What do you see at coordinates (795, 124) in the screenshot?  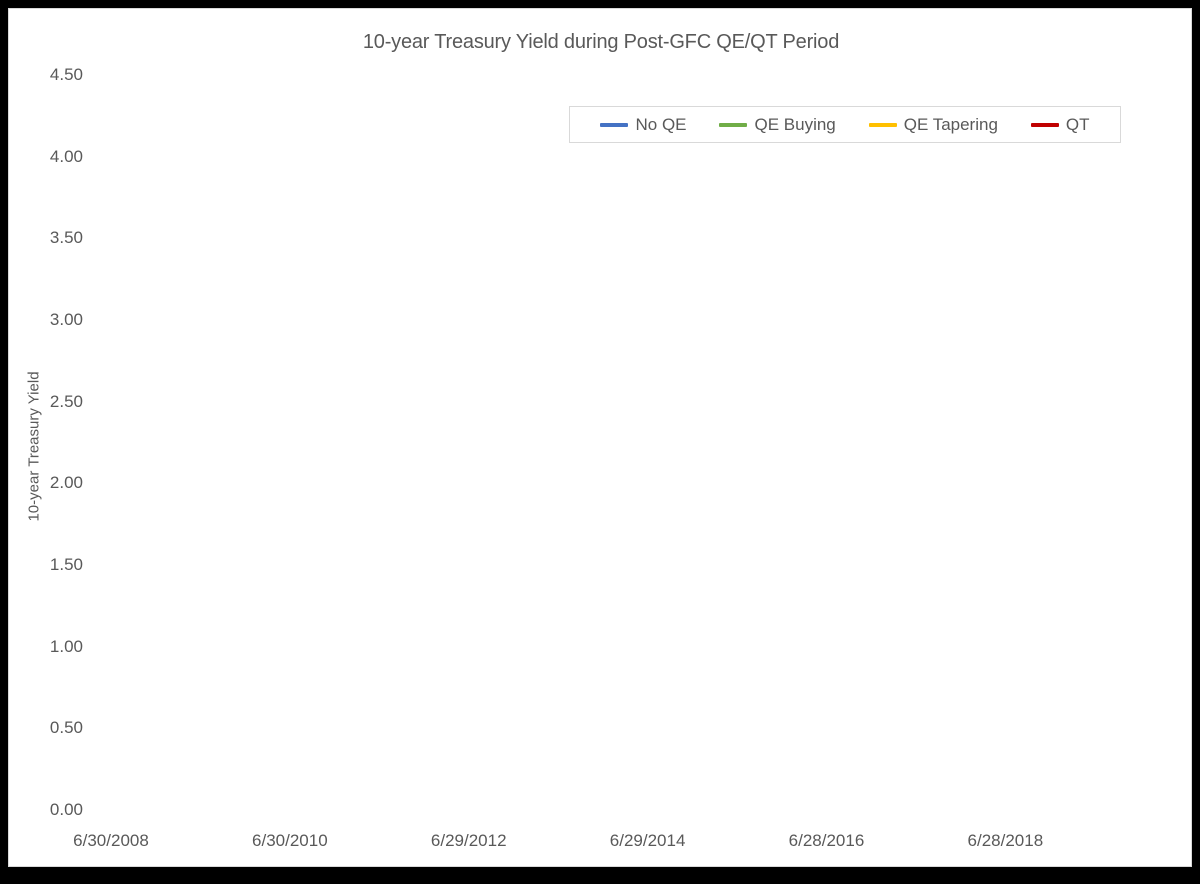 I see `legend-label: QE Buying` at bounding box center [795, 124].